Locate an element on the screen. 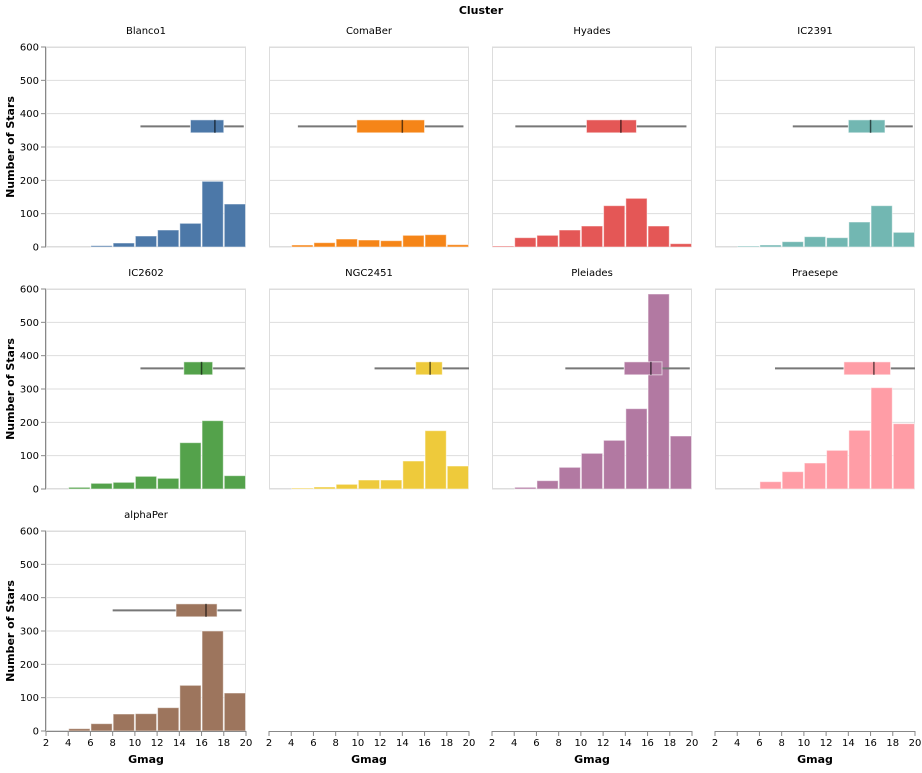 The width and height of the screenshot is (922, 773). facet-panel-alphaper: alphaPer is located at coordinates (146, 621).